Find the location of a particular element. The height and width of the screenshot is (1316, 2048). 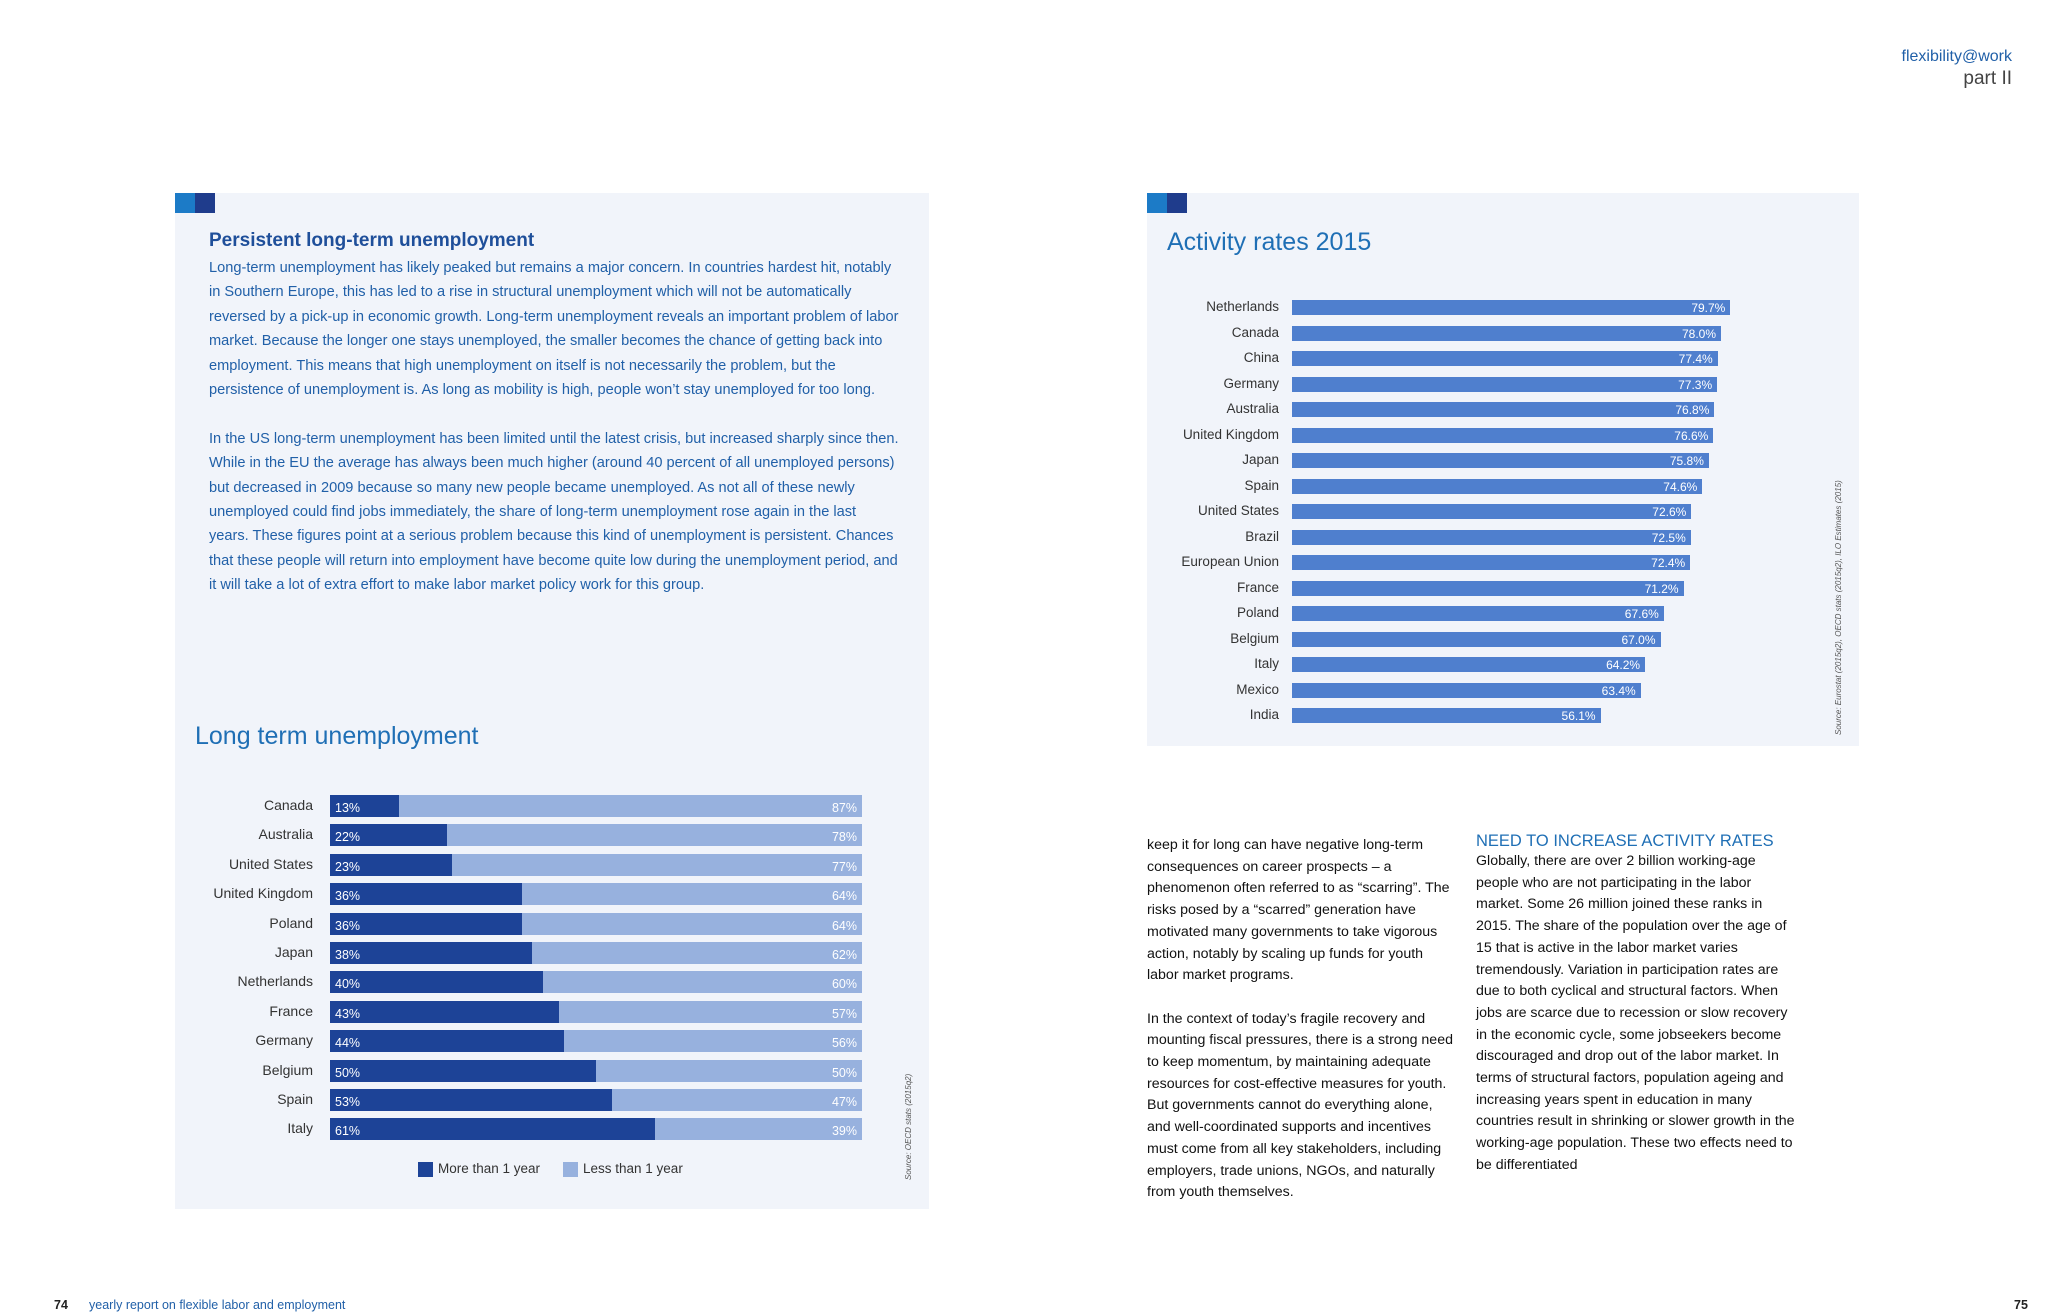

category-label-european-union: European Union is located at coordinates (1230, 561).